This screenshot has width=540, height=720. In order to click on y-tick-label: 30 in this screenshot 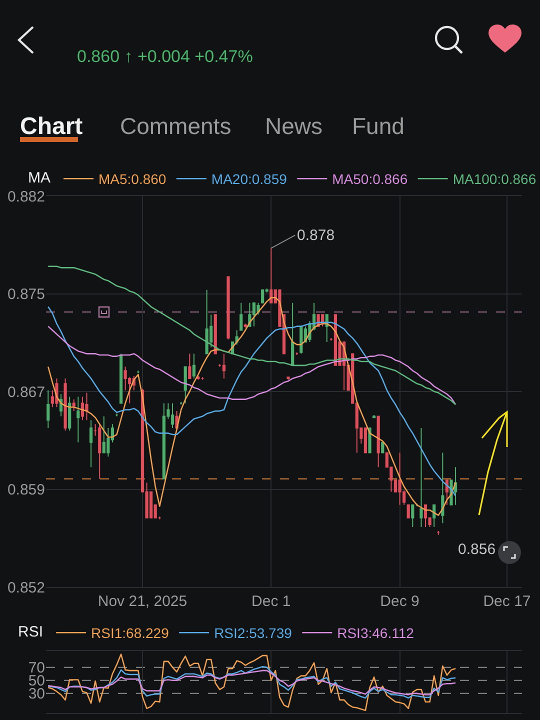, I will do `click(36, 694)`.